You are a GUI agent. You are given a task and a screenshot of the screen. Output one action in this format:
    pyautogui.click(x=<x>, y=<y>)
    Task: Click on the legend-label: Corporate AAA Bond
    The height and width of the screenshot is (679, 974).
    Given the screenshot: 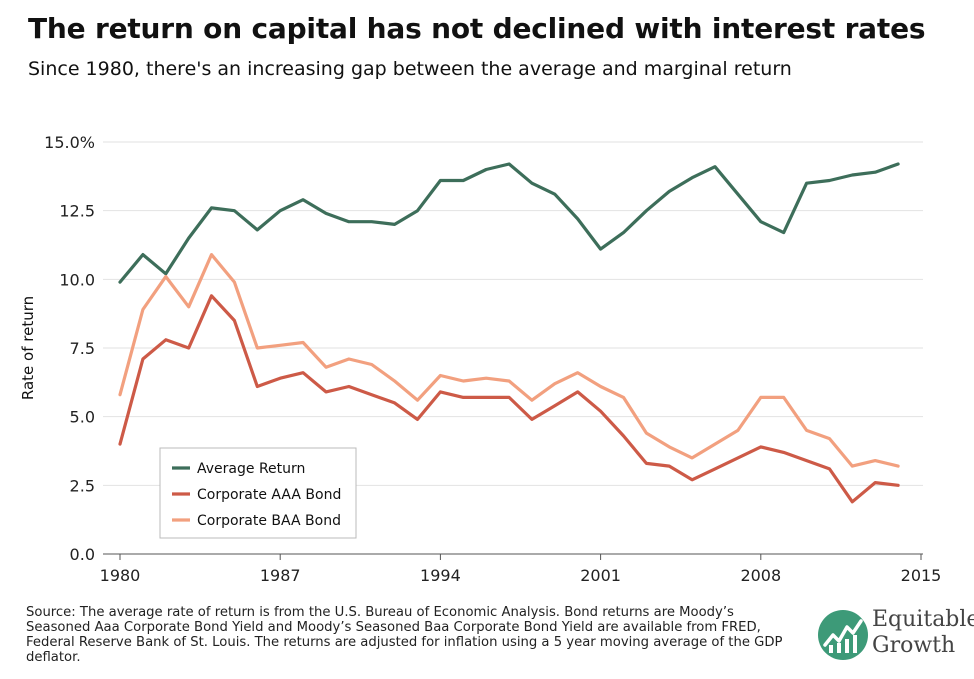 What is the action you would take?
    pyautogui.click(x=269, y=495)
    